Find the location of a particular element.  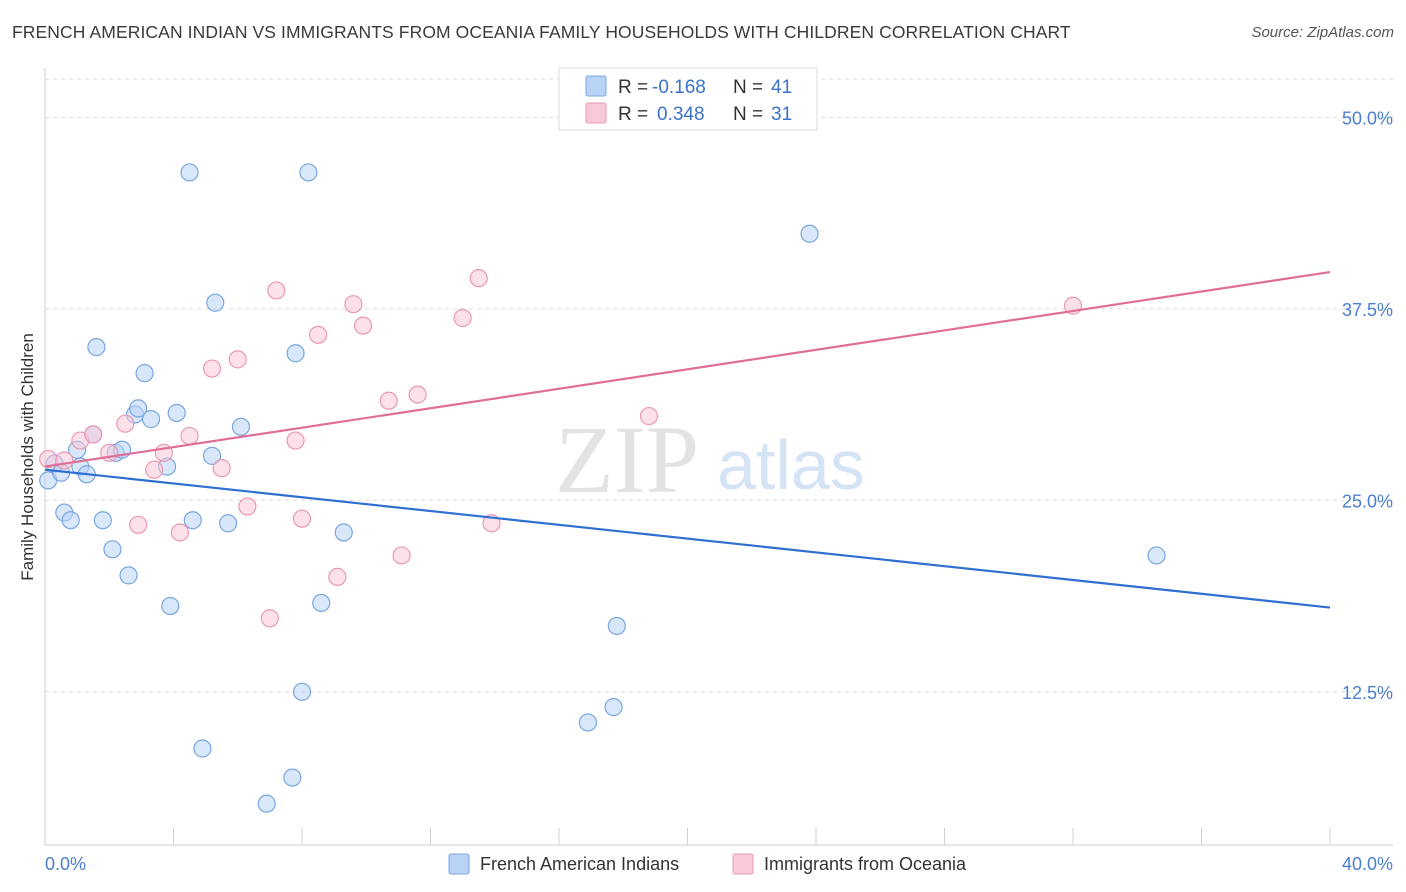

legend-r-value-1: -0.168 is located at coordinates (679, 87).